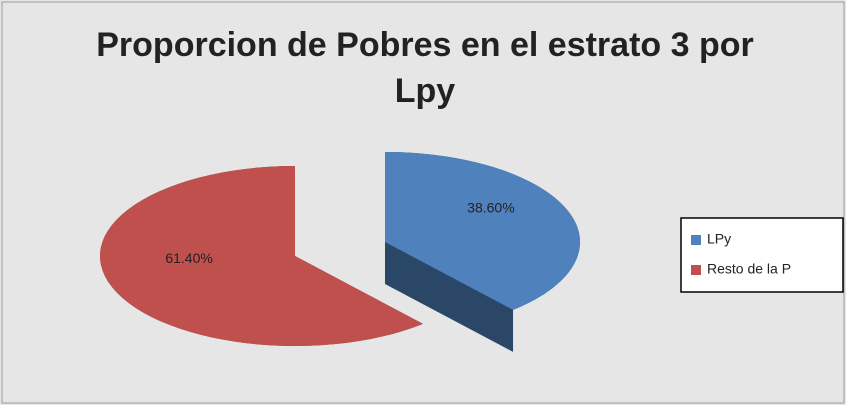  I want to click on data-label: 61.40%, so click(188, 258).